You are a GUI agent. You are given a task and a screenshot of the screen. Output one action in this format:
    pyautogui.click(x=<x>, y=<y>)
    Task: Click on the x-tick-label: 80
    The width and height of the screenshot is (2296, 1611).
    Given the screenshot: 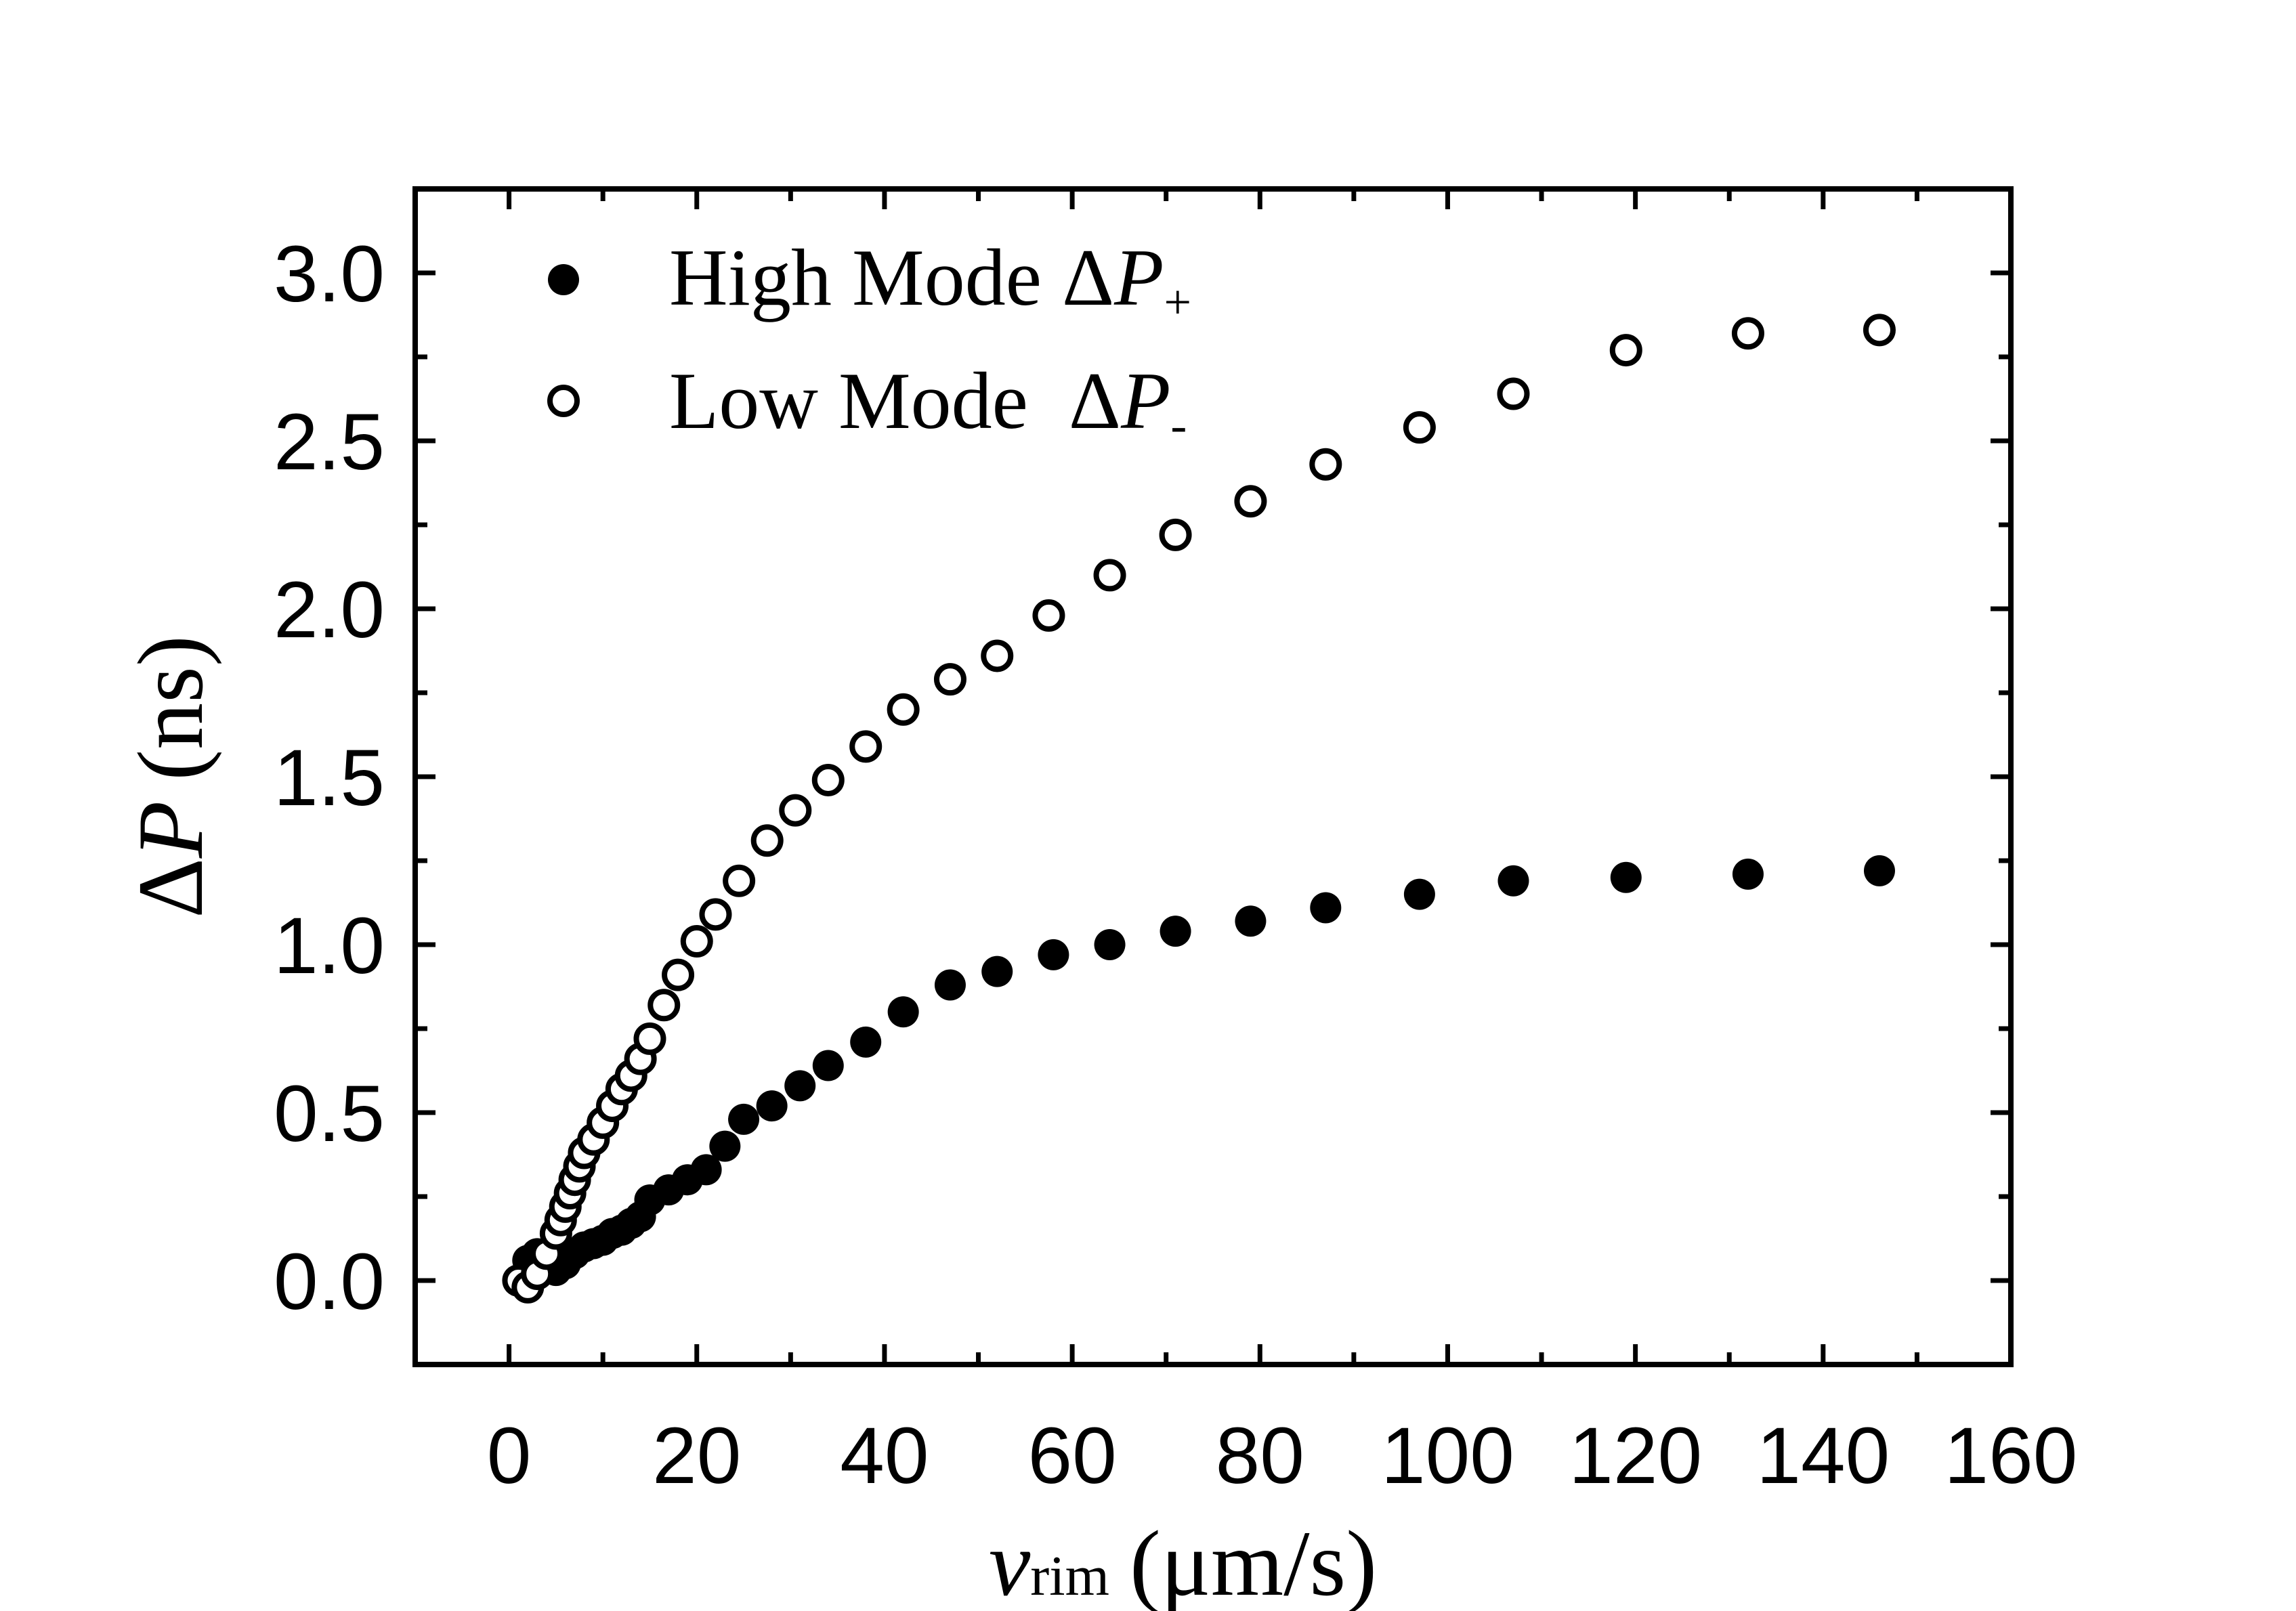 What is the action you would take?
    pyautogui.click(x=1260, y=1456)
    